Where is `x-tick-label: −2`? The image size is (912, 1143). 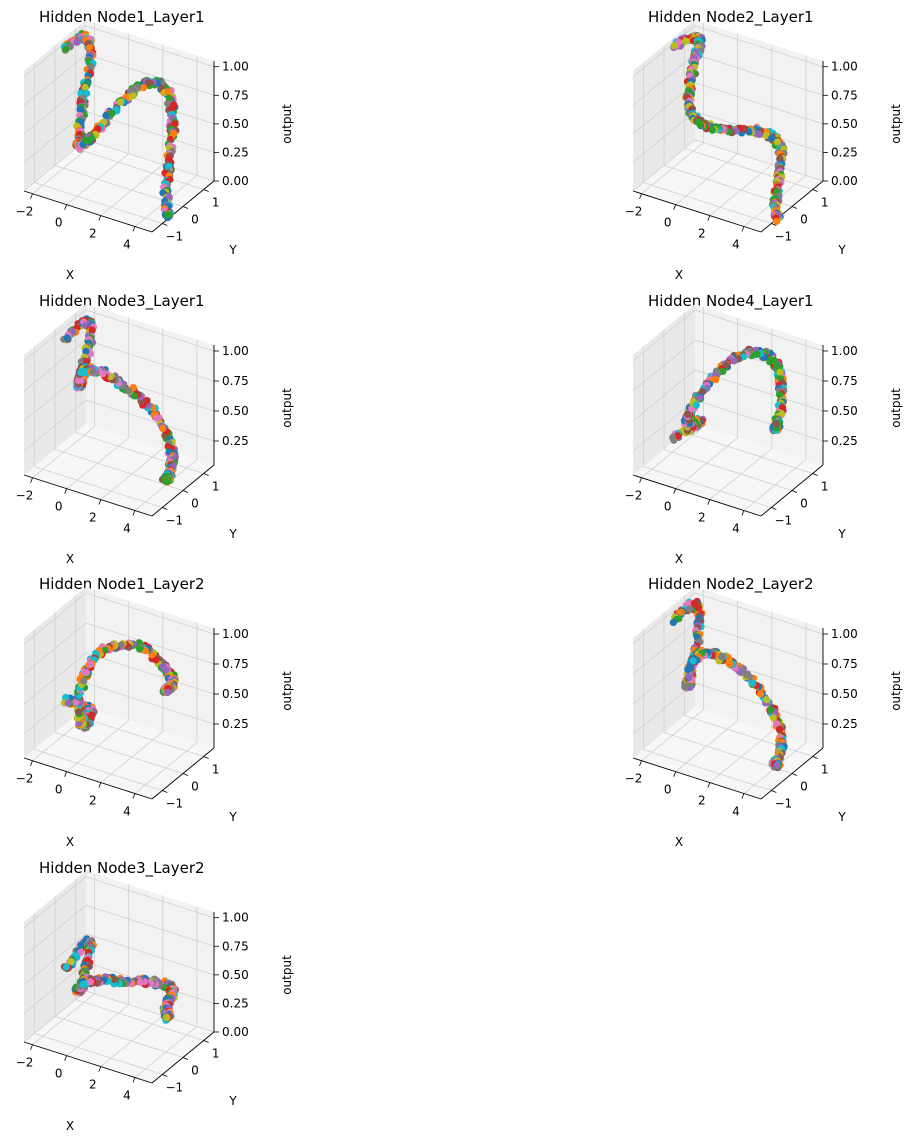
x-tick-label: −2 is located at coordinates (25, 212).